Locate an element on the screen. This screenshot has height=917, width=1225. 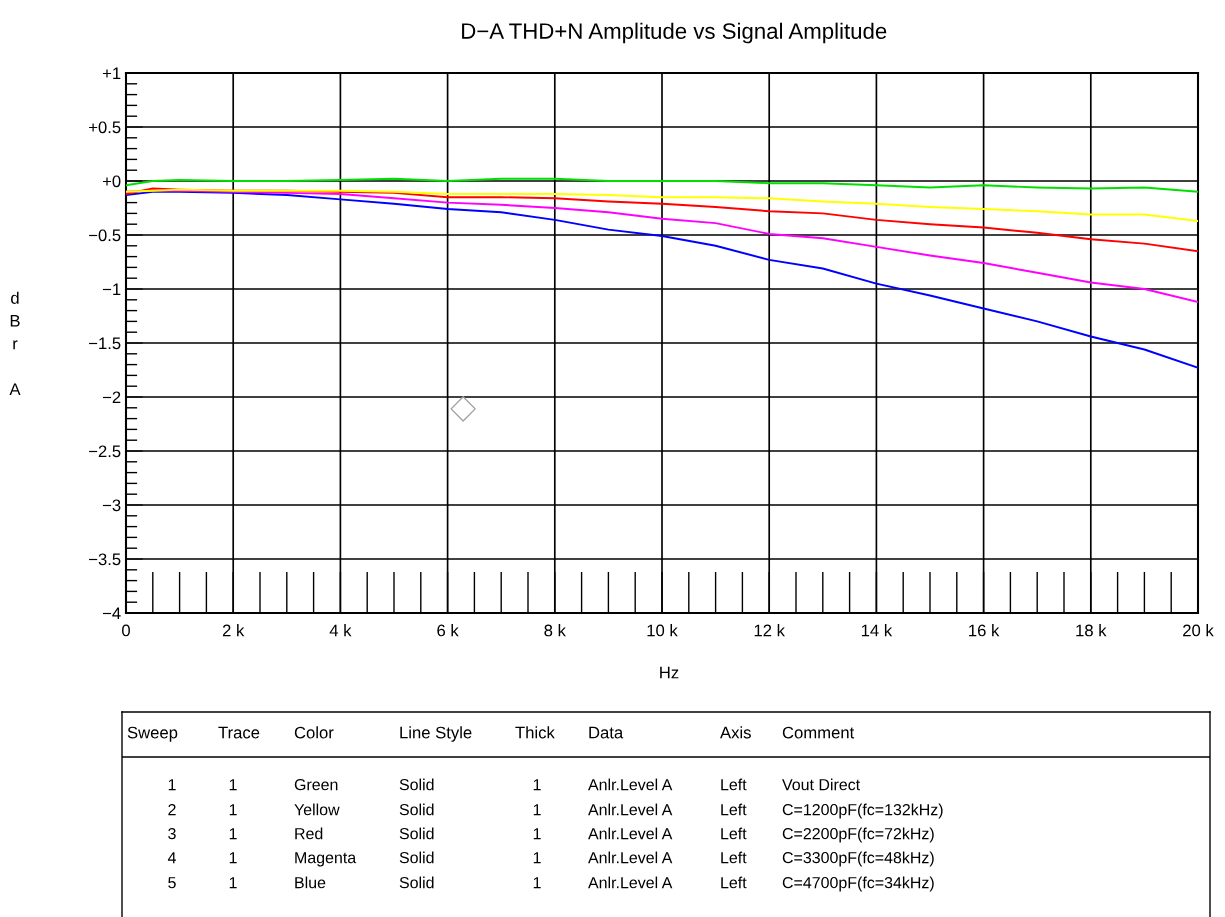
text: Magenta is located at coordinates (326, 859).